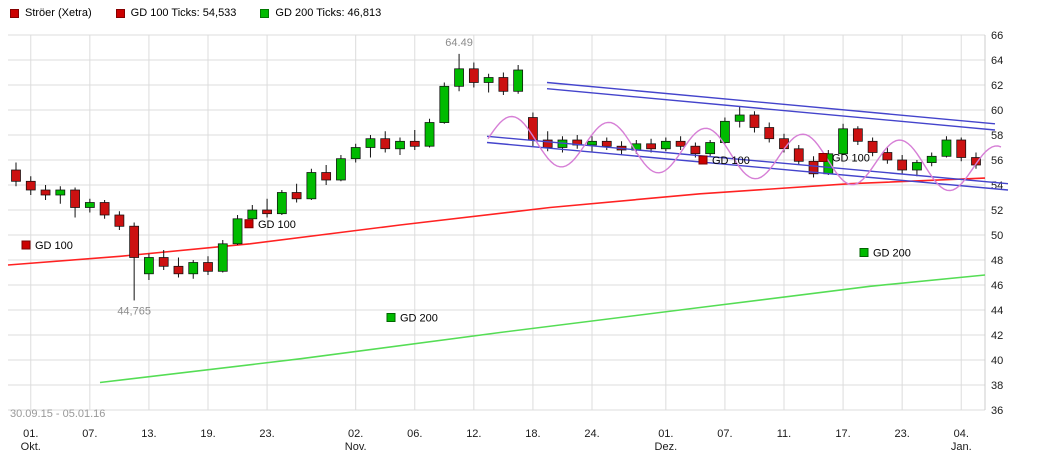  I want to click on y-axis-tick-label: 56, so click(997, 161).